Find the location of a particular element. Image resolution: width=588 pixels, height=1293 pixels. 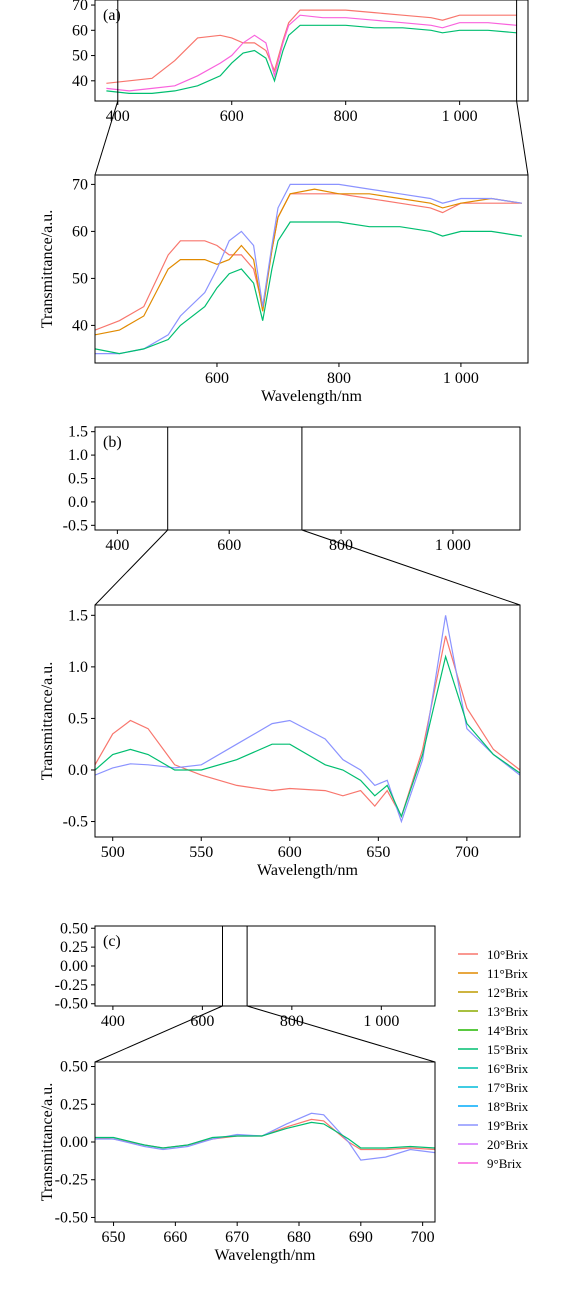

x-tick-label: 670 is located at coordinates (237, 1237).